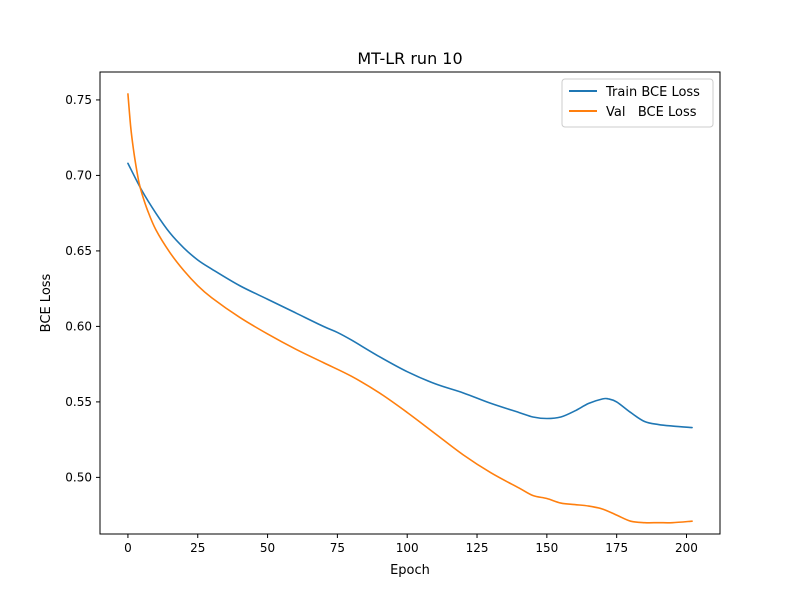 This screenshot has height=600, width=800. Describe the element at coordinates (409, 58) in the screenshot. I see `chart-title: MT-LR run 10` at that location.